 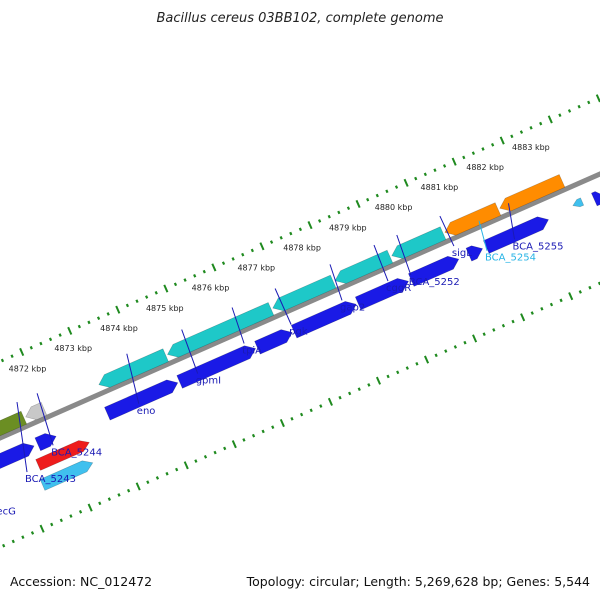 What do you see at coordinates (531, 147) in the screenshot?
I see `kbp-tick-label: 4883 kbp` at bounding box center [531, 147].